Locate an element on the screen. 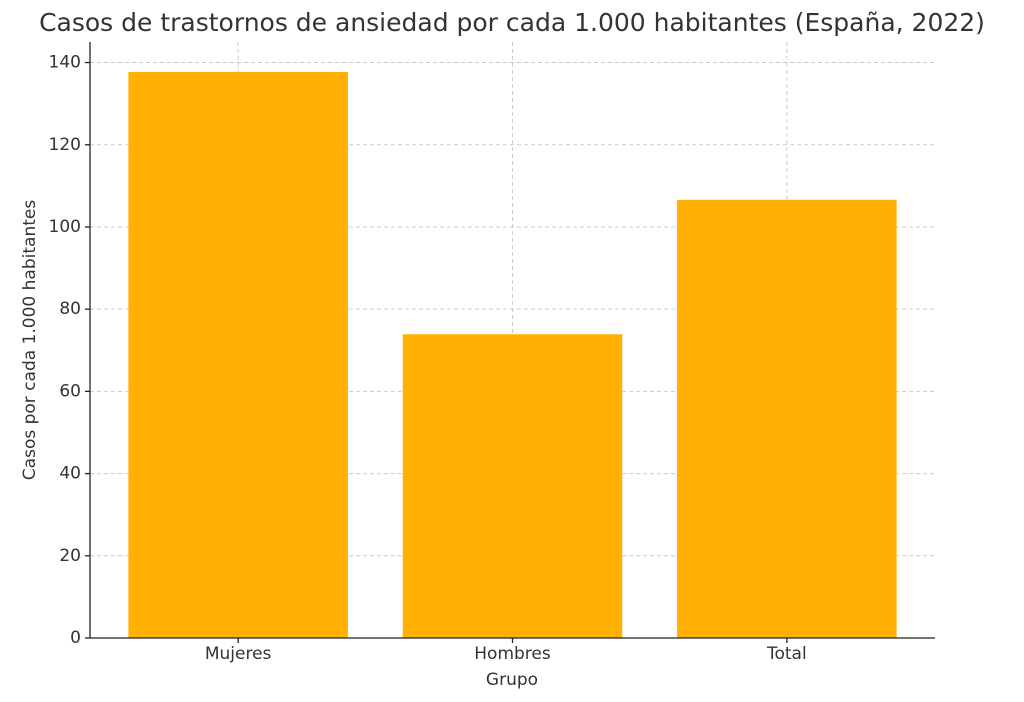  x-axis-label: Grupo is located at coordinates (512, 680).